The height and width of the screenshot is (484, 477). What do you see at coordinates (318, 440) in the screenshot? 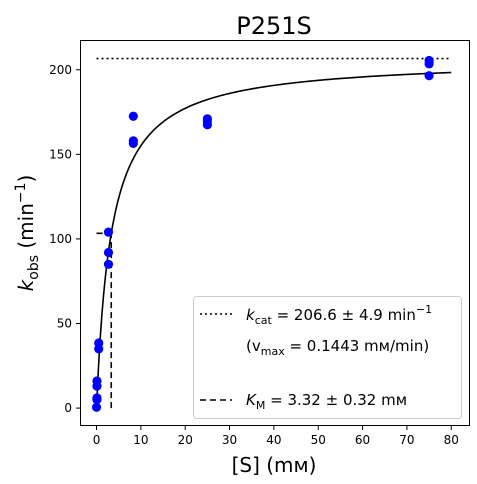
I see `x-tick-label: 50` at bounding box center [318, 440].